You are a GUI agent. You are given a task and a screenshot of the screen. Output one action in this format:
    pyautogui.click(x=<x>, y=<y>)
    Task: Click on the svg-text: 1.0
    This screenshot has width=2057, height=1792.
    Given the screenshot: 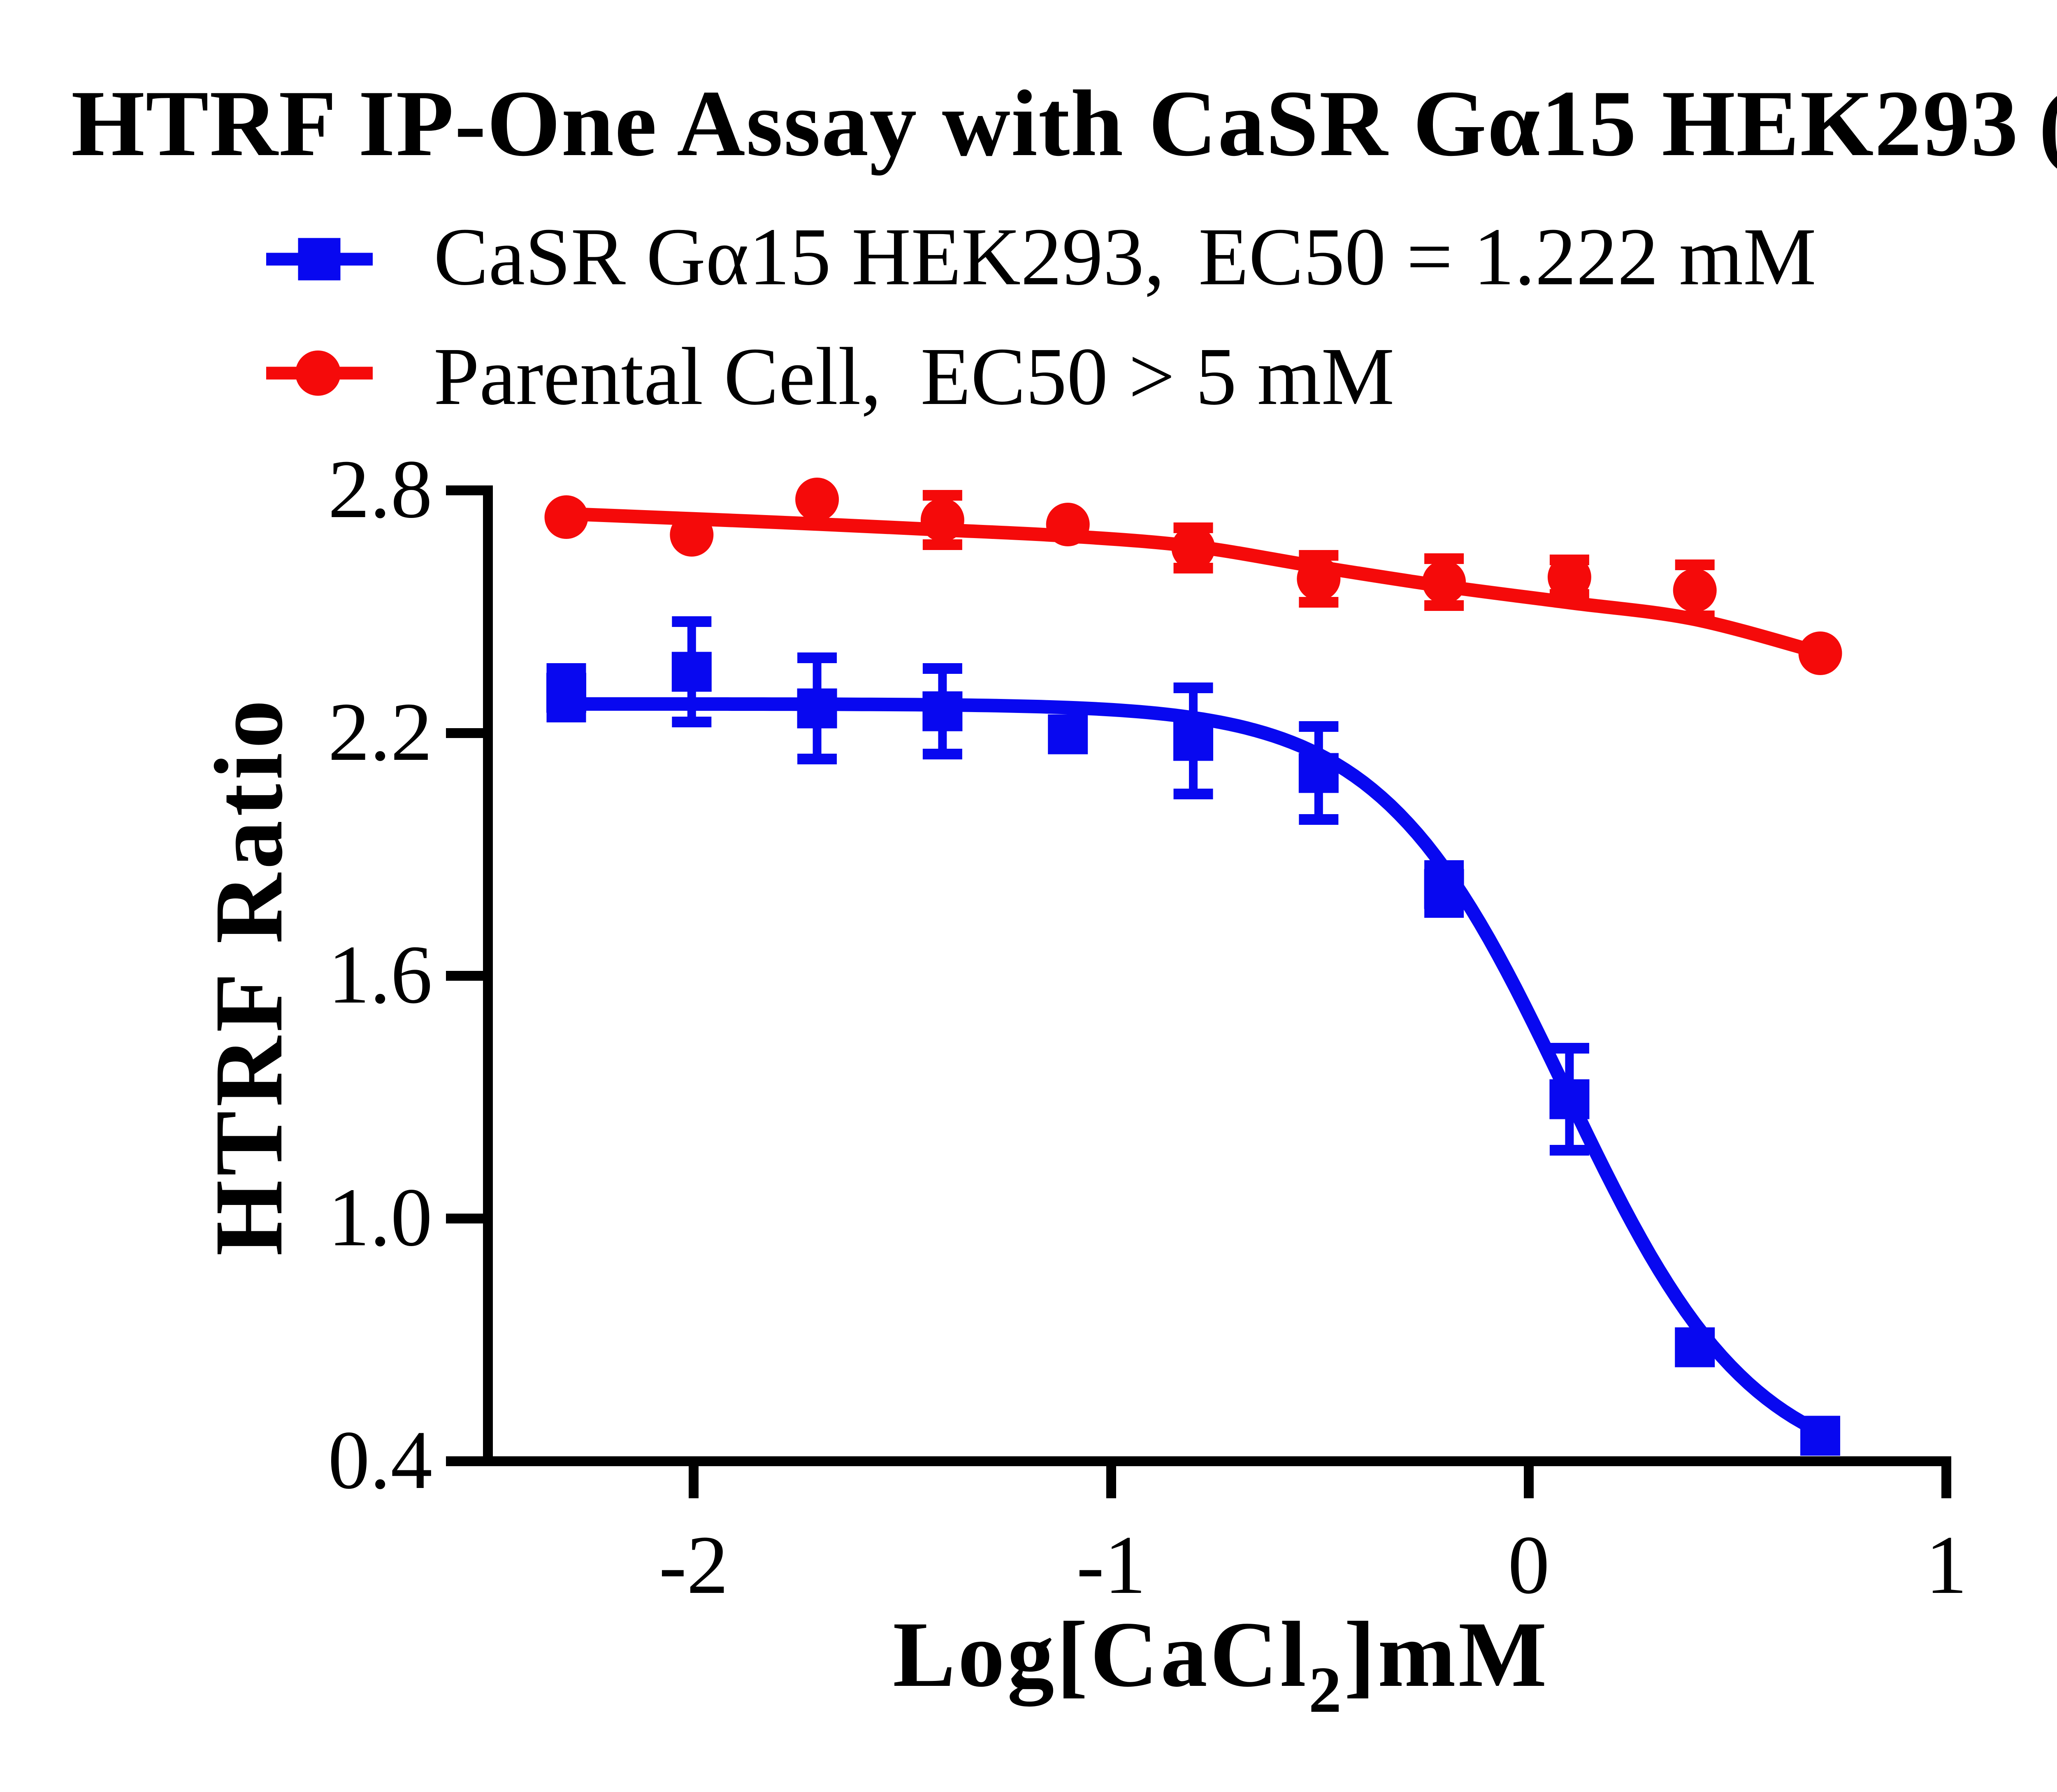 What is the action you would take?
    pyautogui.click(x=380, y=1217)
    